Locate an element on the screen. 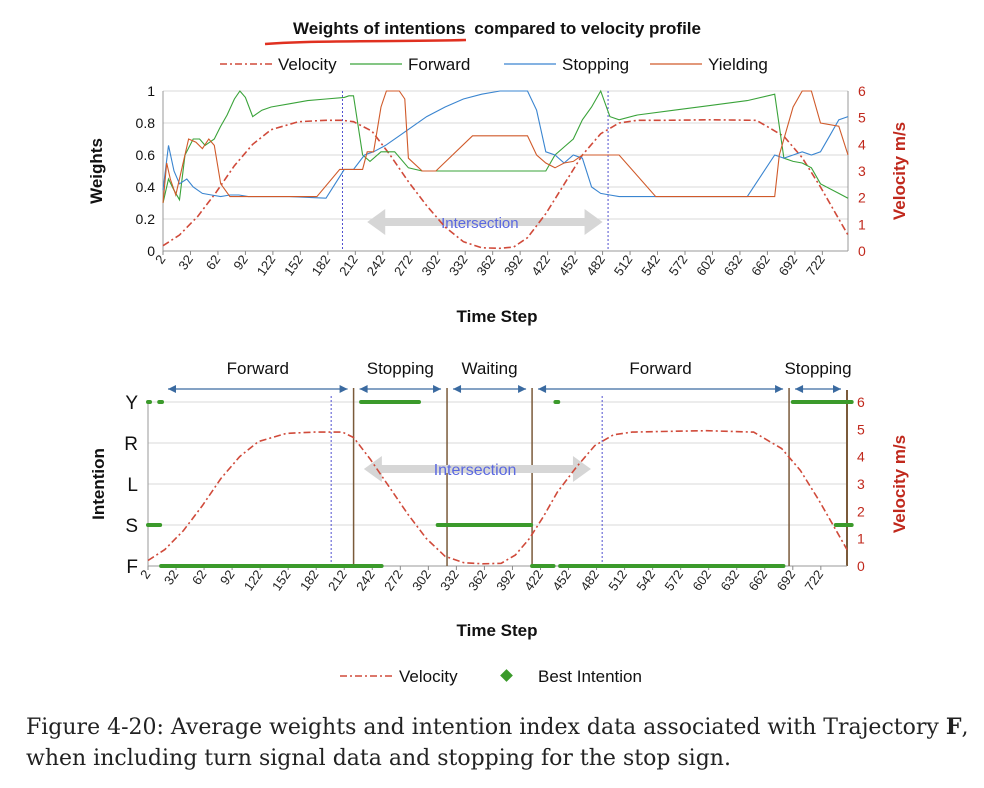 This screenshot has height=788, width=984. phase-label: Waiting is located at coordinates (490, 368).